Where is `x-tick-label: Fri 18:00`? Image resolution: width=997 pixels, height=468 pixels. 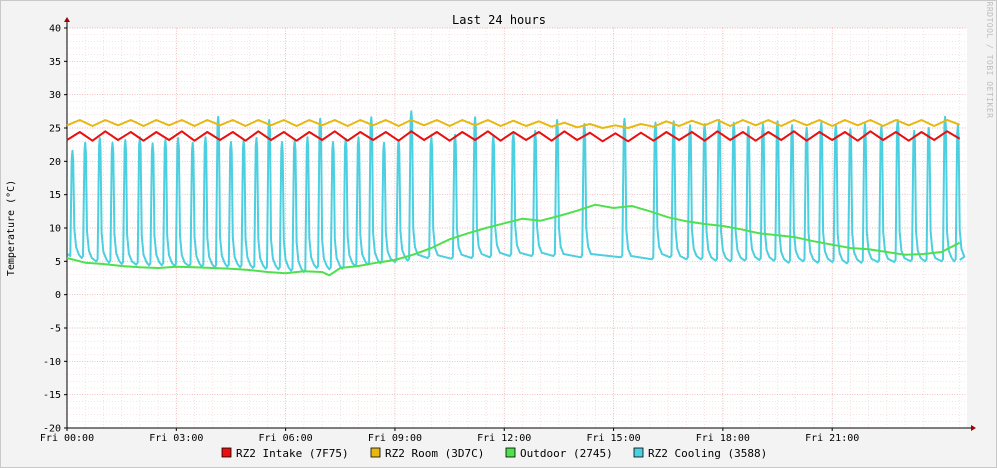 x-tick-label: Fri 18:00 is located at coordinates (723, 438).